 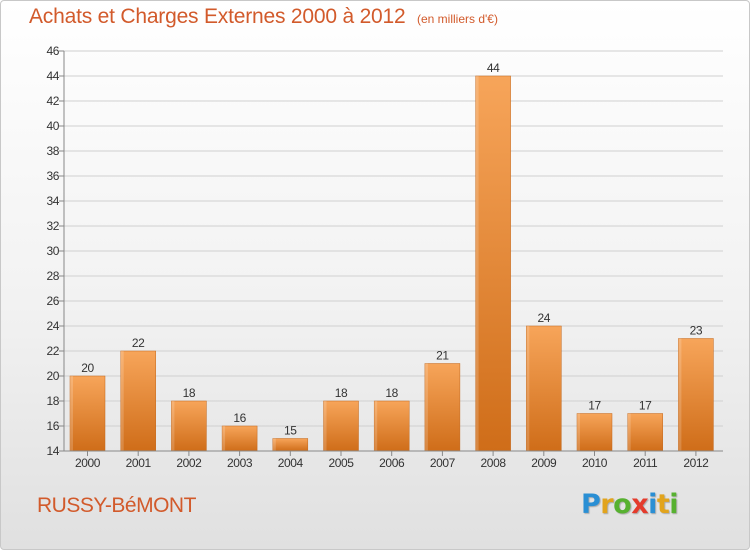 I want to click on x-tick-label: 2011, so click(x=645, y=463).